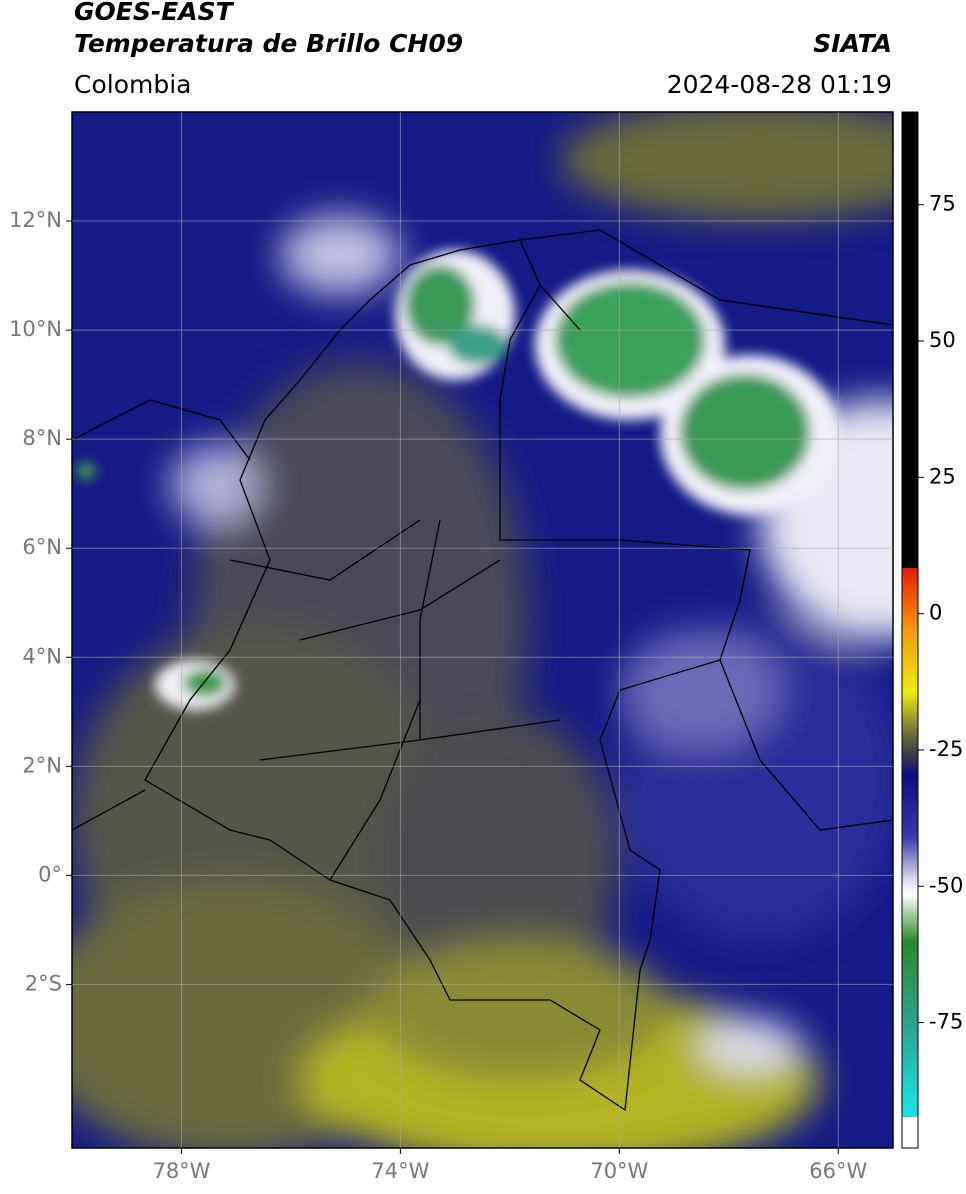 This screenshot has height=1194, width=966. I want to click on colorbar-tick-label: 25, so click(942, 476).